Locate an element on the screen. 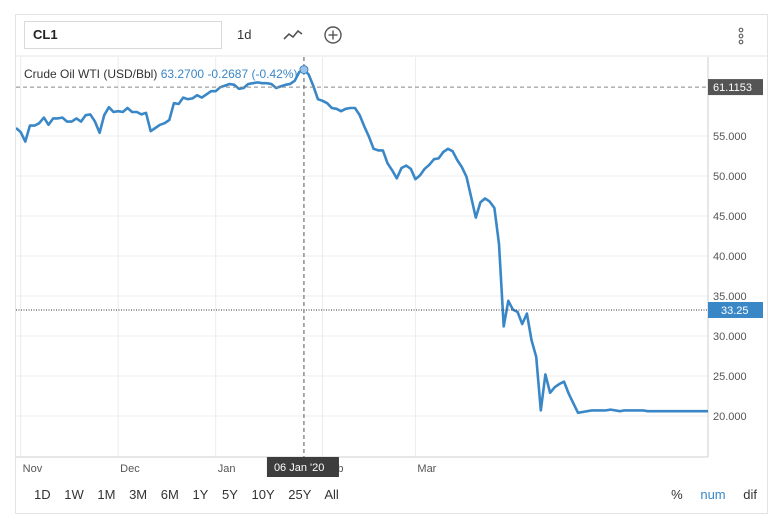 This screenshot has height=527, width=784. y-tick-label: 30.000 is located at coordinates (730, 337).